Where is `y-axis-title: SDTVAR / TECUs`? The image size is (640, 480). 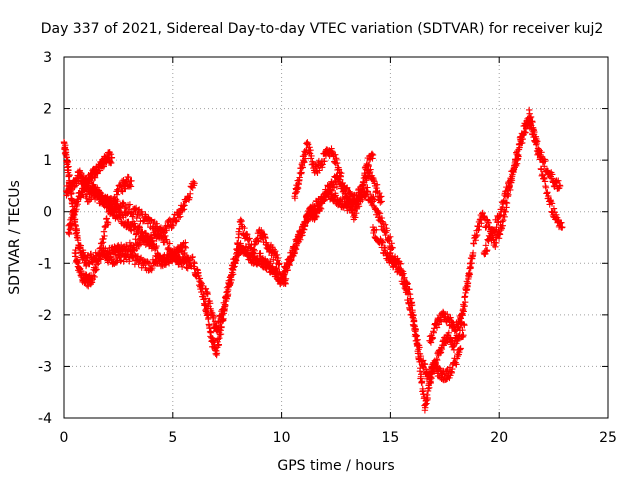
y-axis-title: SDTVAR / TECUs is located at coordinates (15, 237).